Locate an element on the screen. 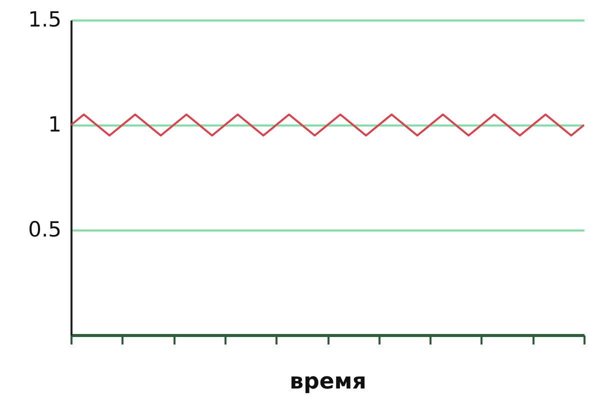  x-axis-title: время is located at coordinates (328, 382).